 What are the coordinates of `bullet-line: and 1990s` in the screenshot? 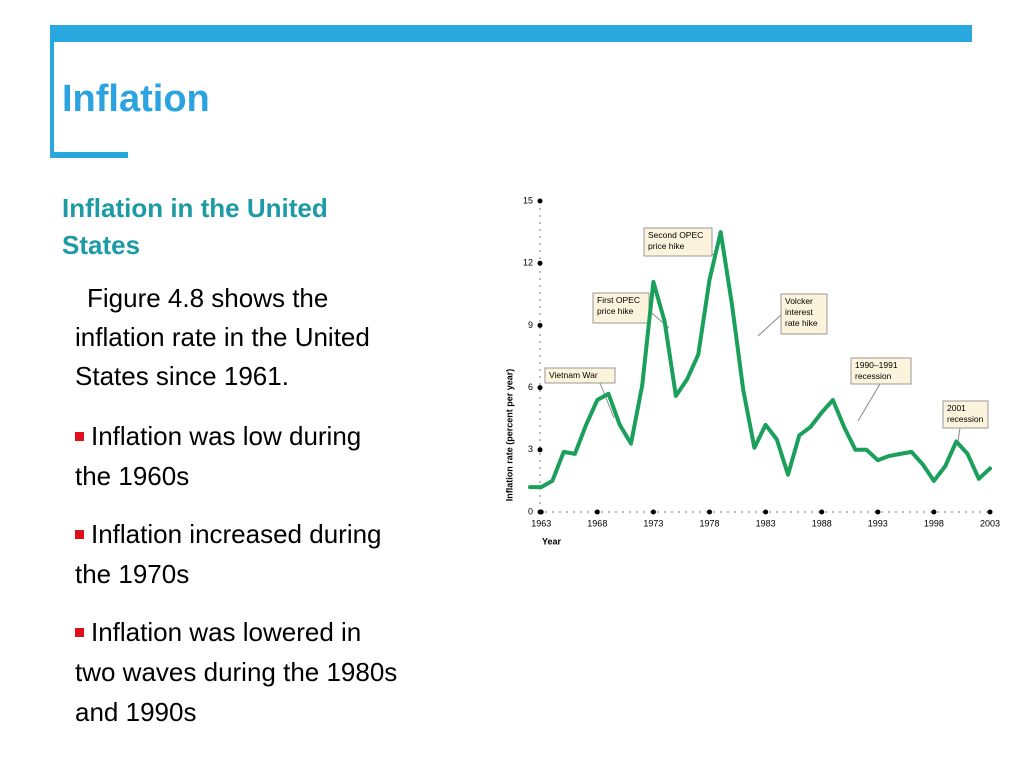 It's located at (135, 712).